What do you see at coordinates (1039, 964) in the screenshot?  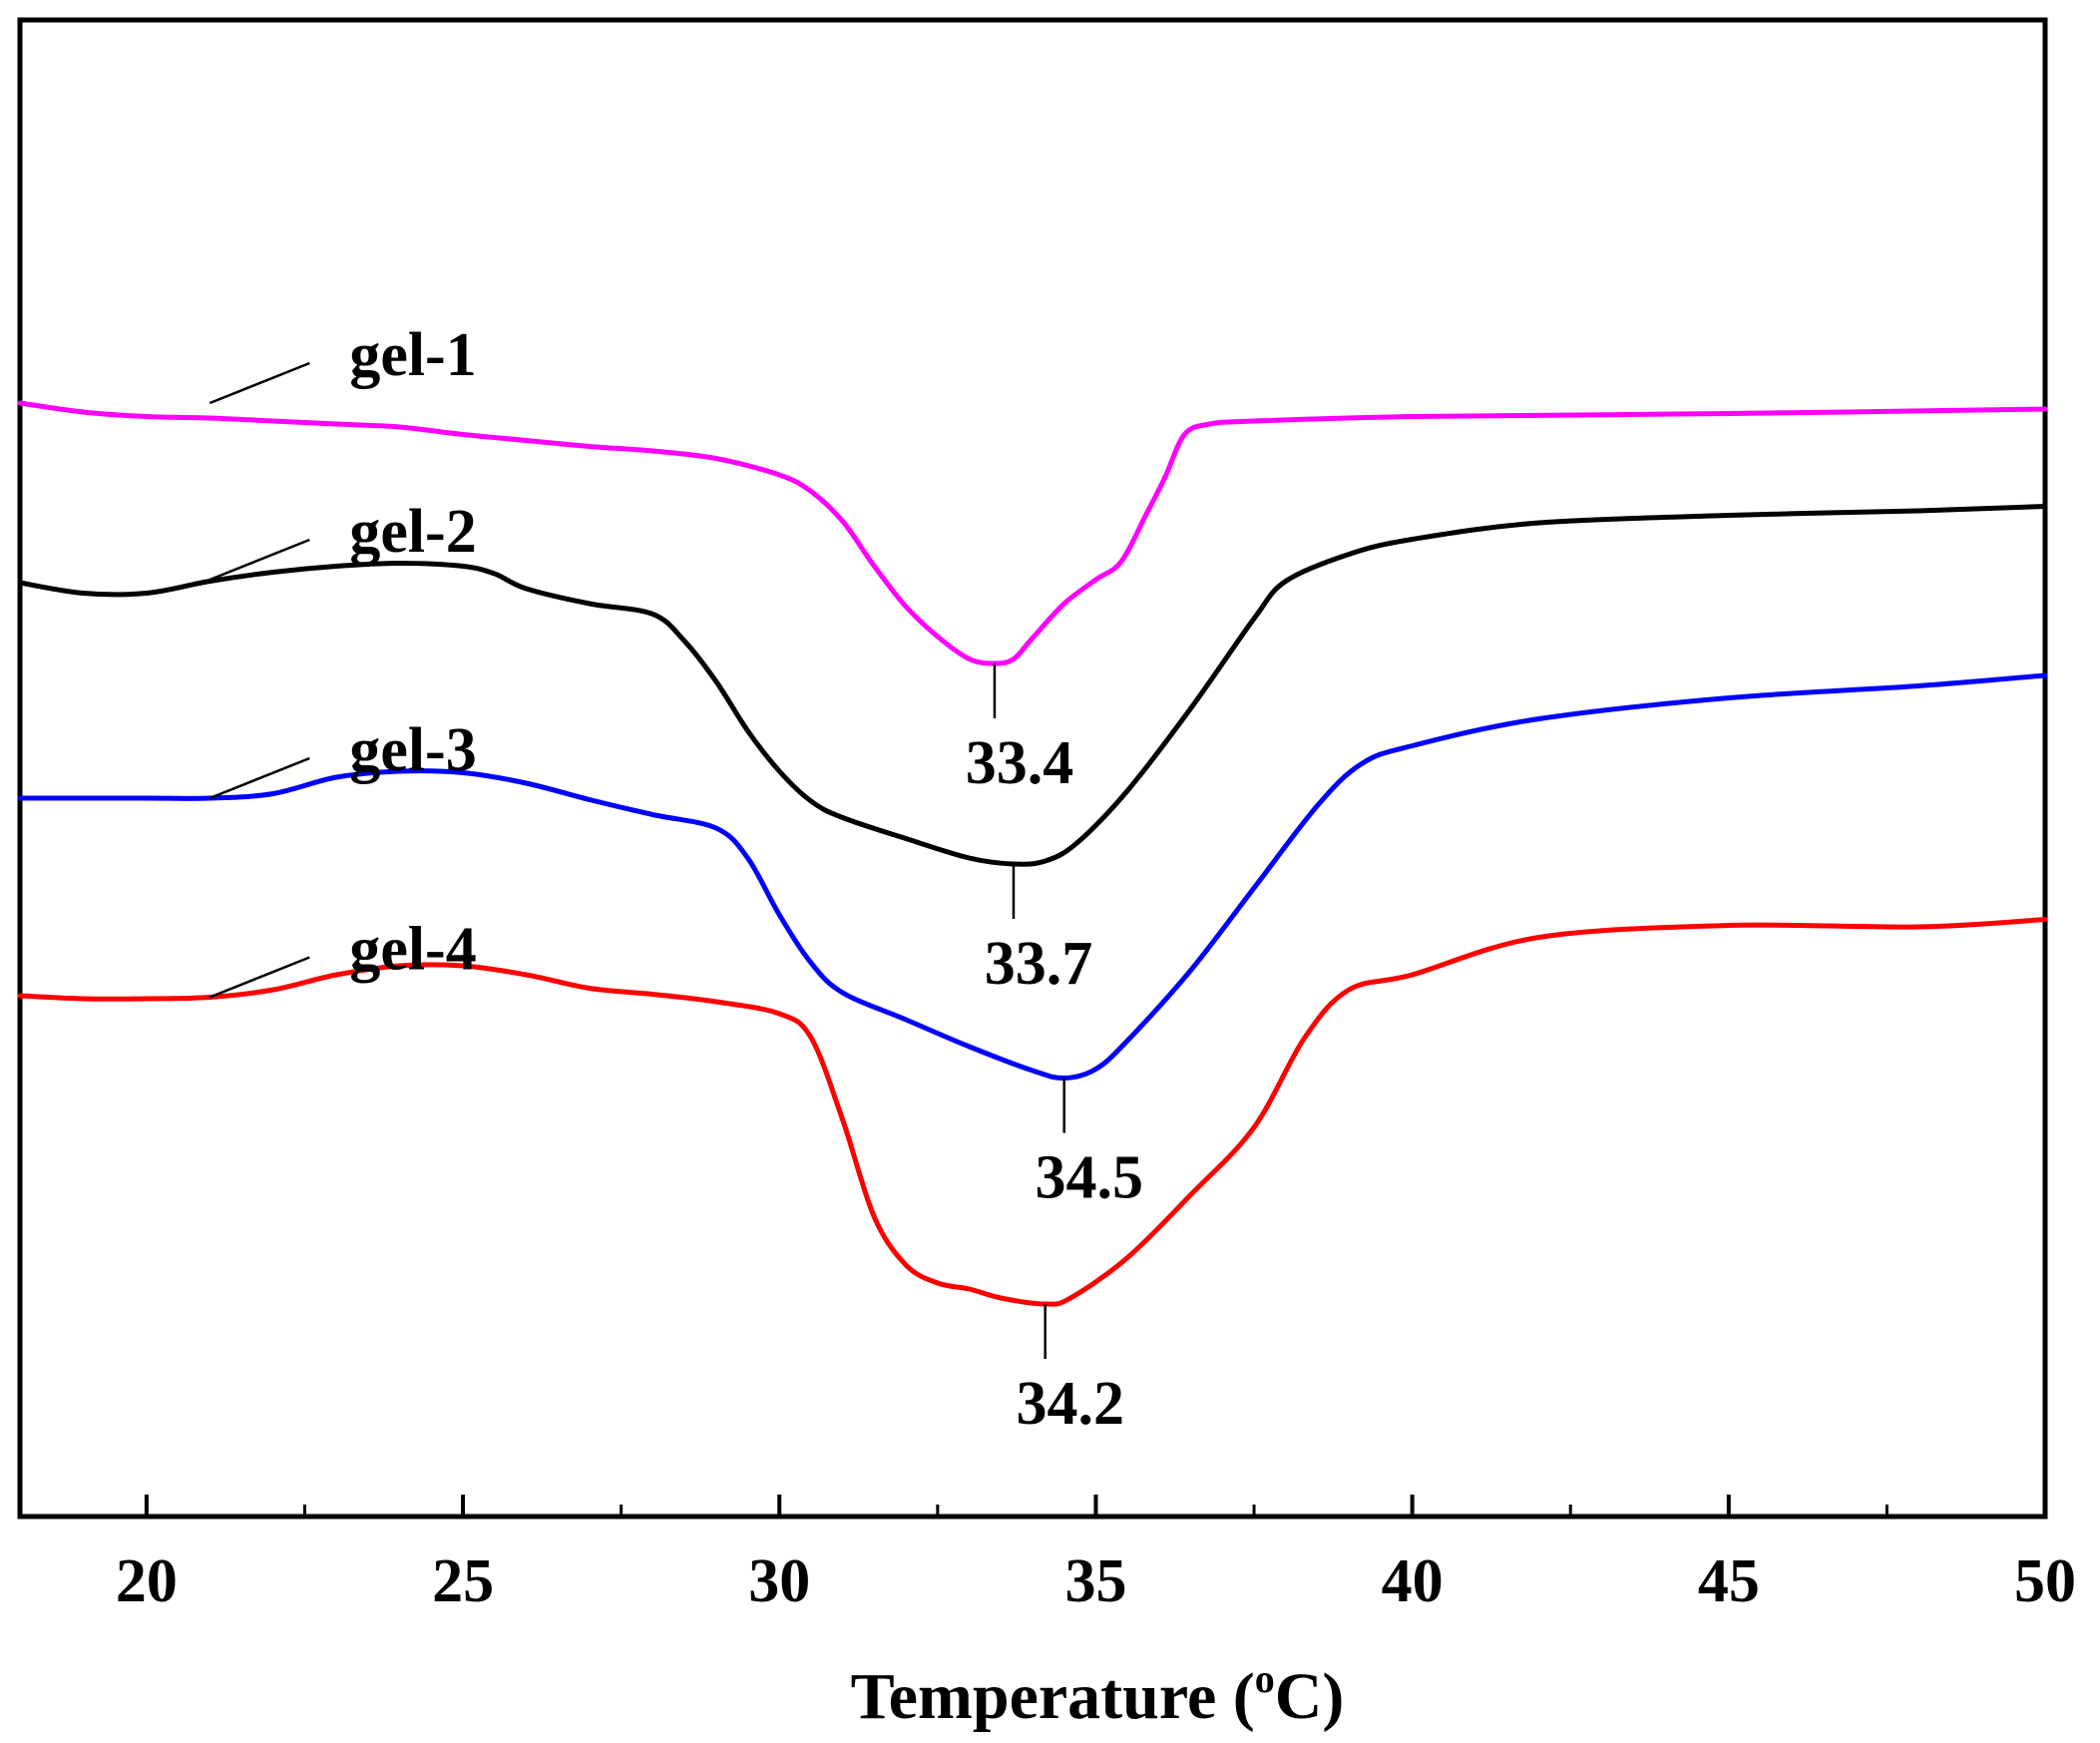 I see `gel-2-peak-label: 33.7` at bounding box center [1039, 964].